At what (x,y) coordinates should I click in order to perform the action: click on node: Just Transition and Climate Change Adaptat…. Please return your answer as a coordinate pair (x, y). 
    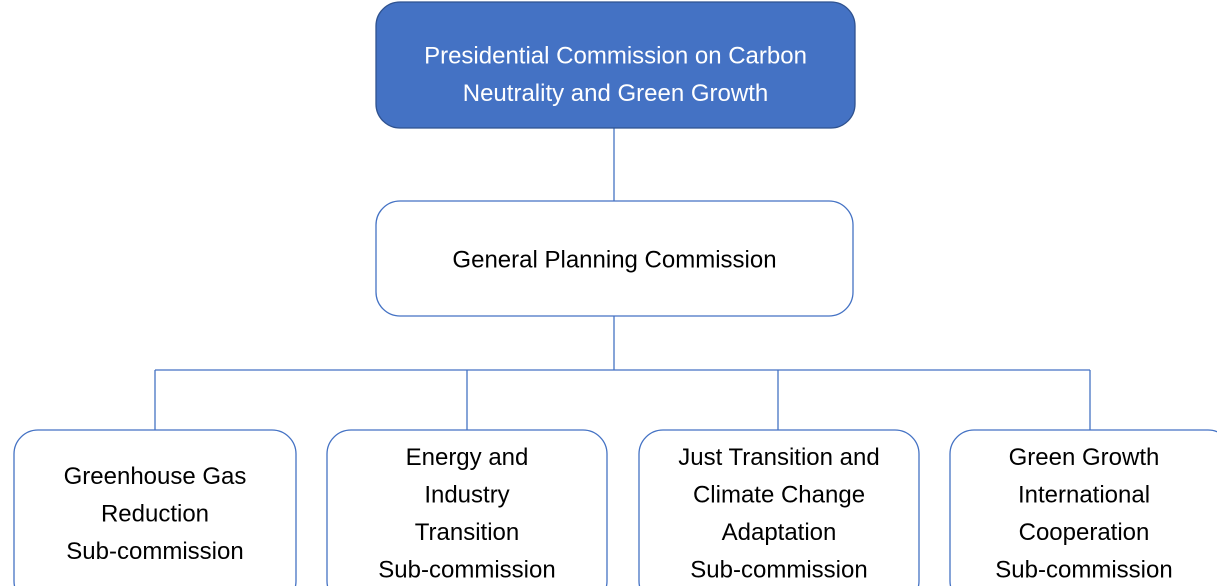
    Looking at the image, I should click on (779, 507).